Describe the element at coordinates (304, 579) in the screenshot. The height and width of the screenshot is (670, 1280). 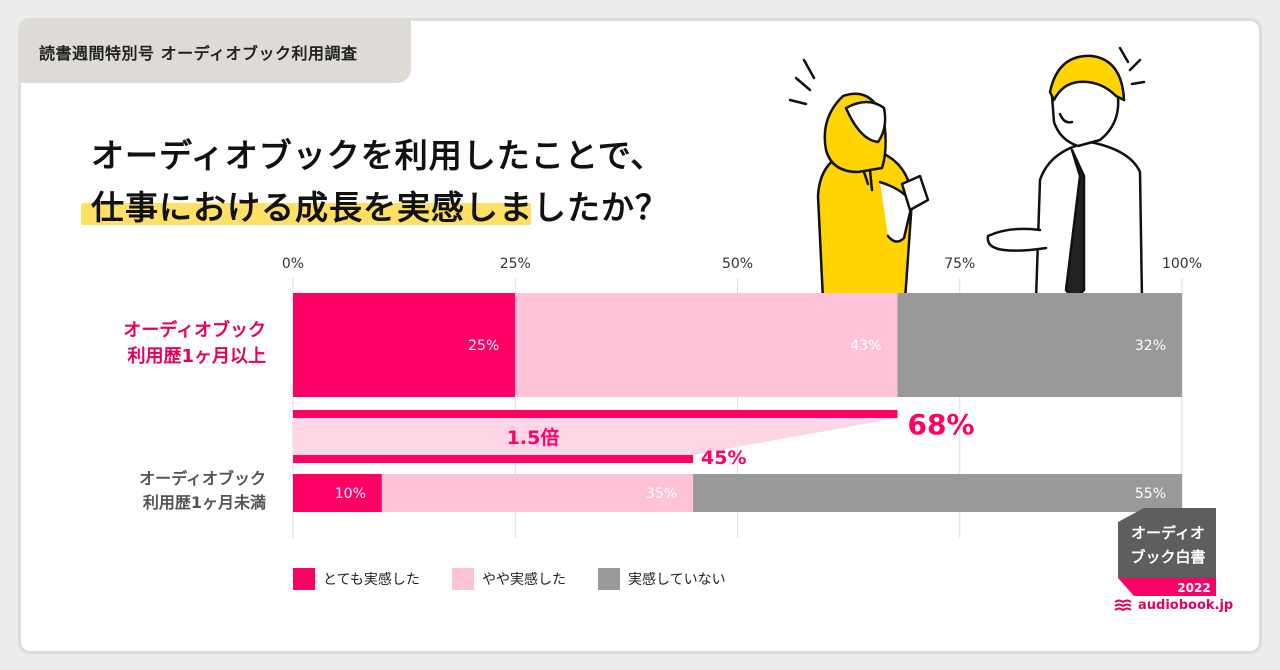
I see `legend-swatch-strong` at that location.